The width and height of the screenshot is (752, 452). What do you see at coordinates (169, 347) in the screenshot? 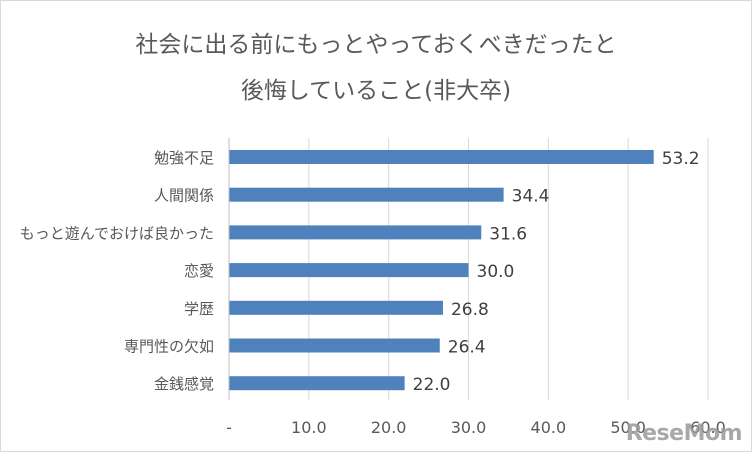
I see `category-label: 専門性の欠如` at bounding box center [169, 347].